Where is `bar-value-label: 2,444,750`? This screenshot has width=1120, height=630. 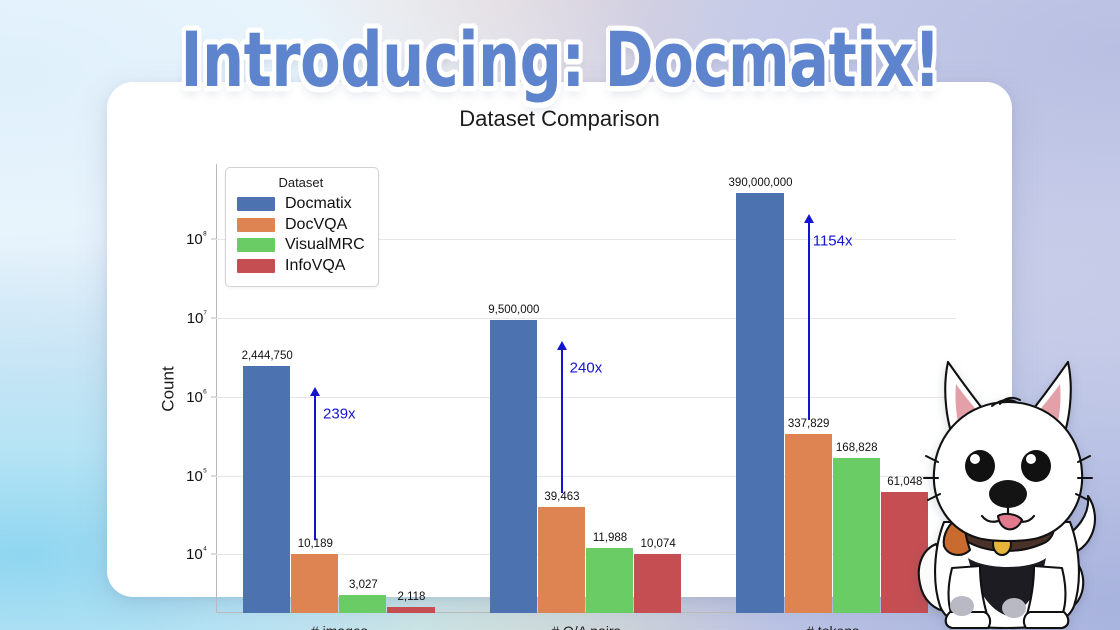 bar-value-label: 2,444,750 is located at coordinates (267, 356).